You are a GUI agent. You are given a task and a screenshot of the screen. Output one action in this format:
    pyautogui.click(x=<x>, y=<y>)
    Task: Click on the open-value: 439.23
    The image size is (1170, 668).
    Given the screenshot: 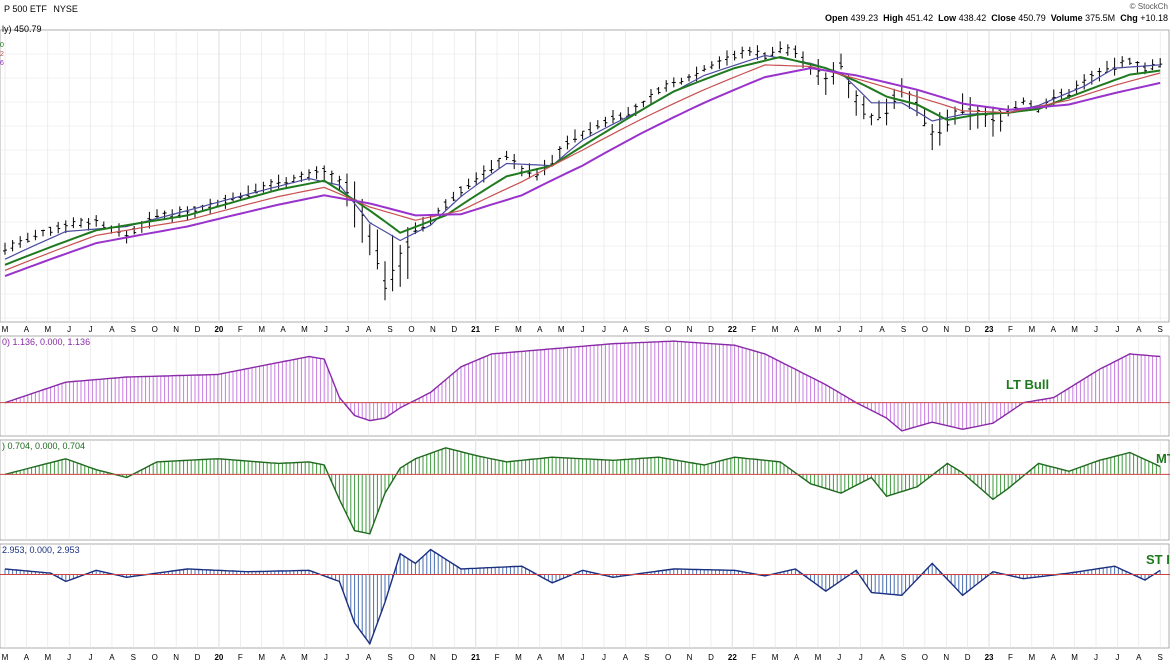 What is the action you would take?
    pyautogui.click(x=864, y=18)
    